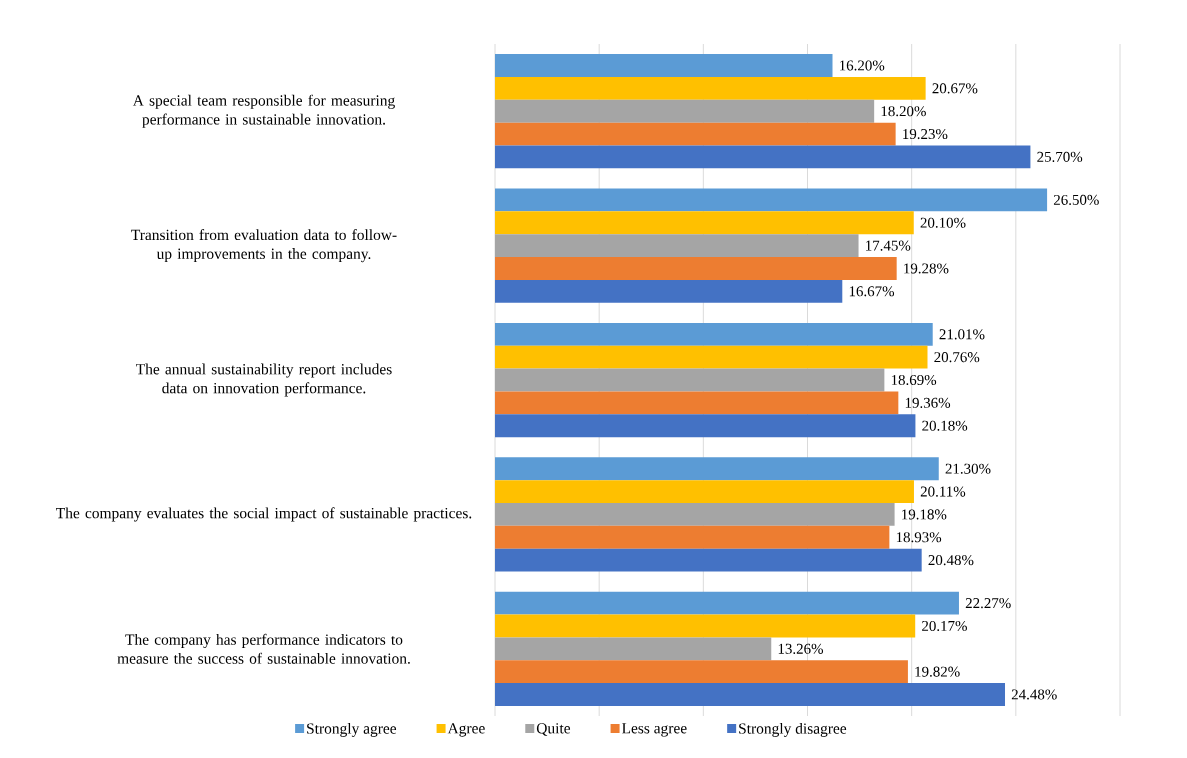  I want to click on y-tick-label: A special team responsible for measuring performance in sustainable innovation., so click(263, 111).